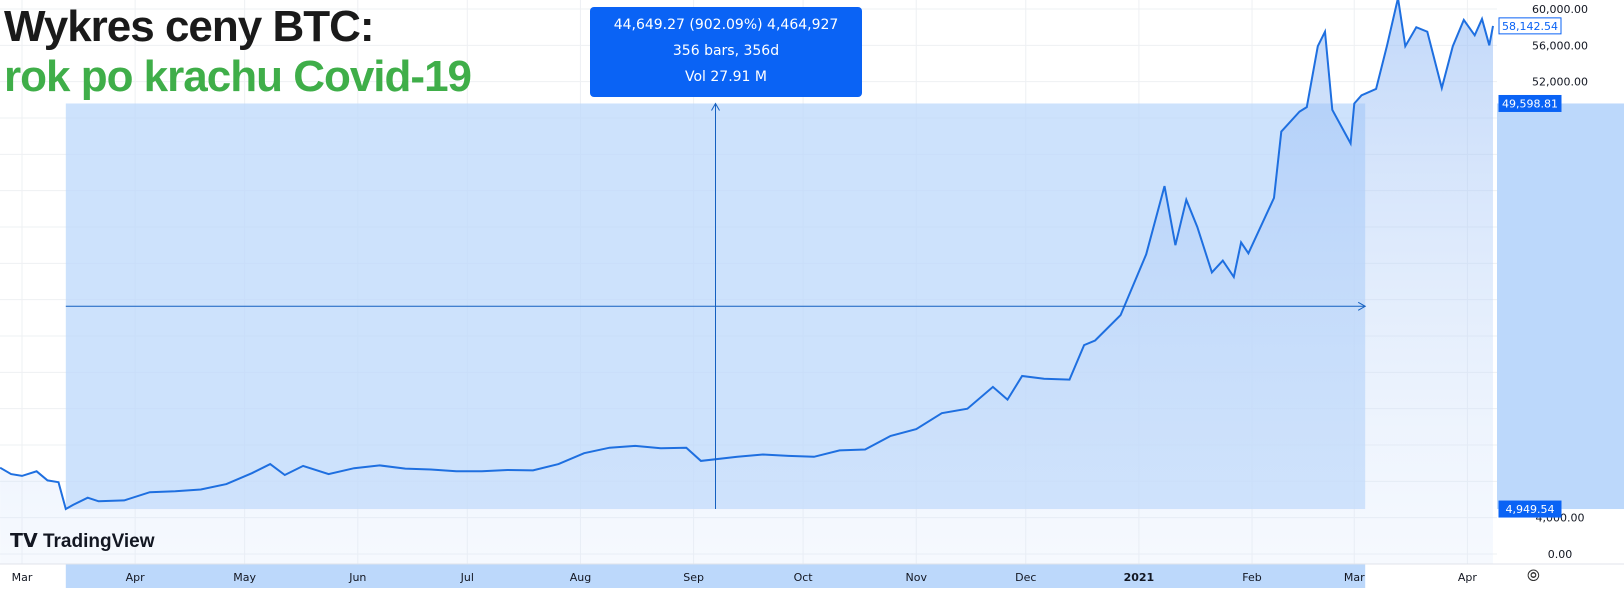  What do you see at coordinates (189, 26) in the screenshot?
I see `title-line-1: Wykres ceny BTC:` at bounding box center [189, 26].